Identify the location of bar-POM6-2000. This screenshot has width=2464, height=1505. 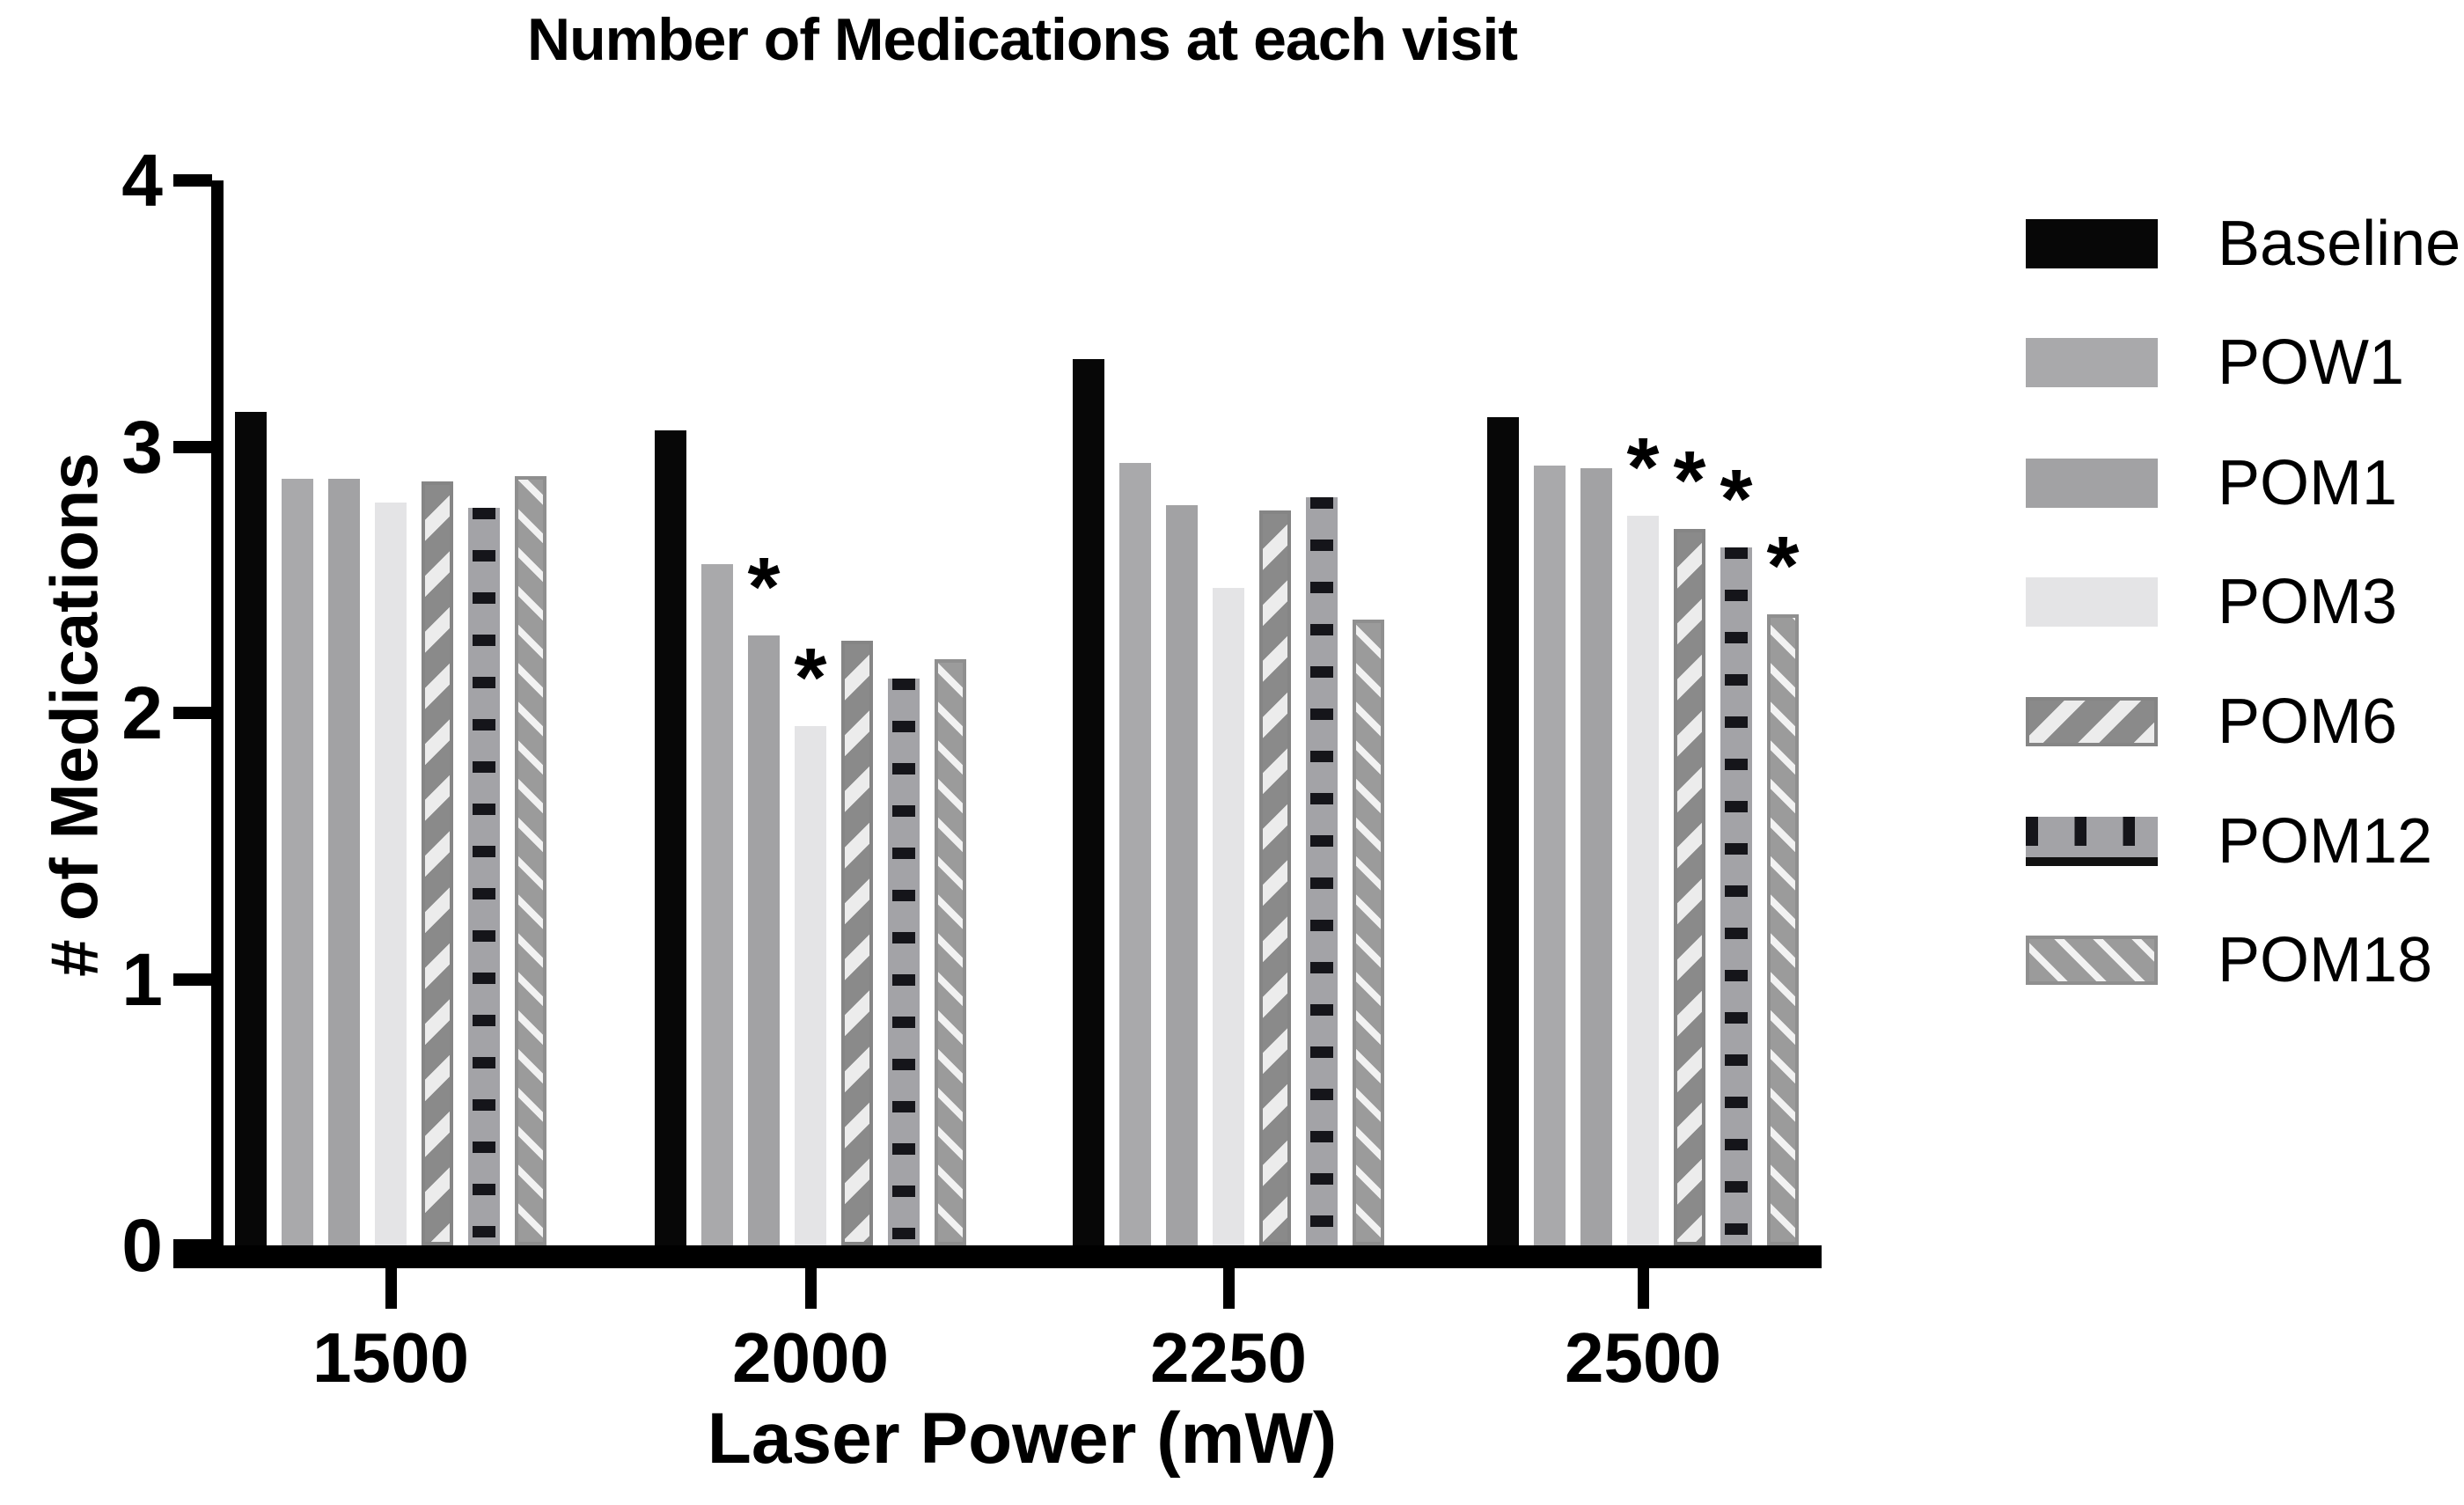
(857, 943).